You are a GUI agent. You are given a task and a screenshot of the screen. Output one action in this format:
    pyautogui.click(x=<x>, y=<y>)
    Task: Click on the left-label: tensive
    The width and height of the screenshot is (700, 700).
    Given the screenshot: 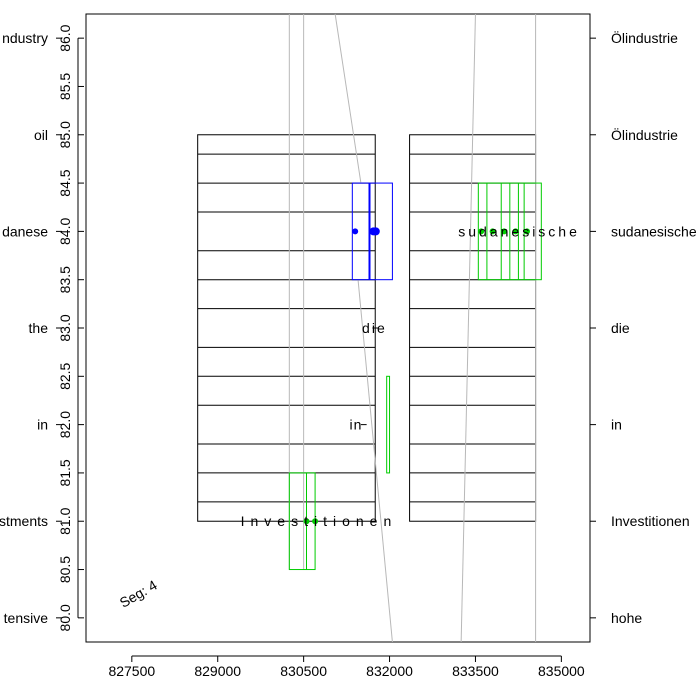 What is the action you would take?
    pyautogui.click(x=26, y=618)
    